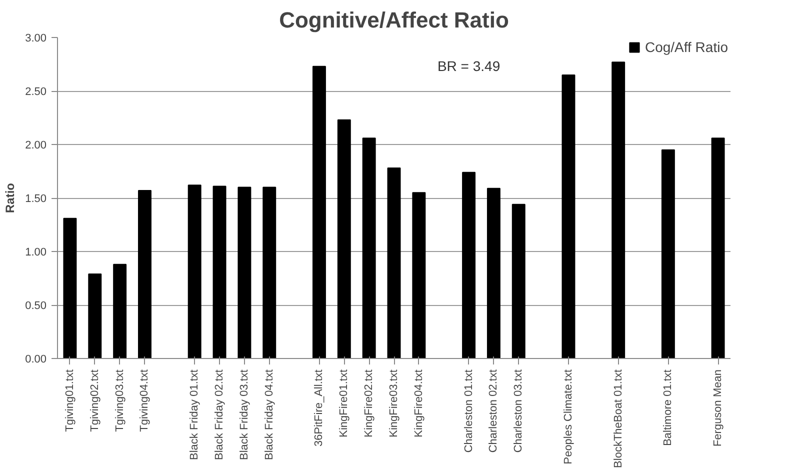  Describe the element at coordinates (319, 408) in the screenshot. I see `x-tick-label: 36PitFire_All.txt` at that location.